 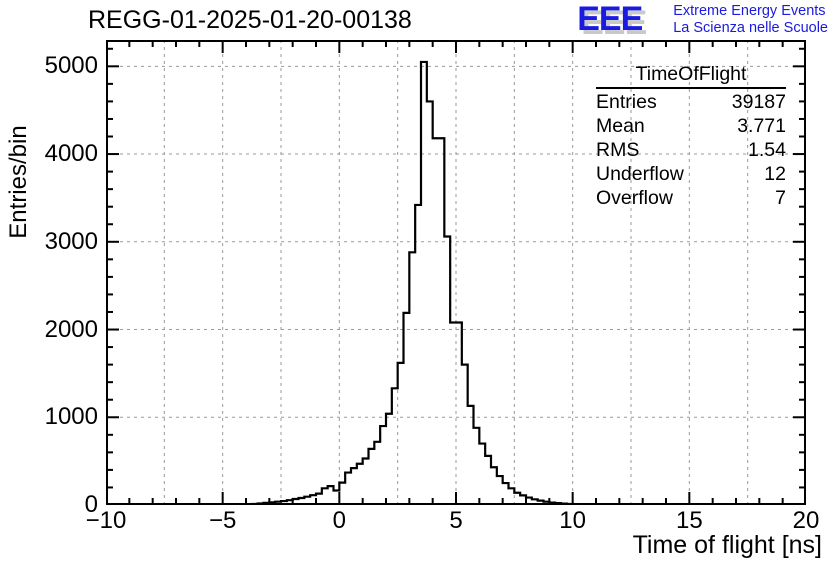 What do you see at coordinates (634, 198) in the screenshot?
I see `stats-row-key: Overflow` at bounding box center [634, 198].